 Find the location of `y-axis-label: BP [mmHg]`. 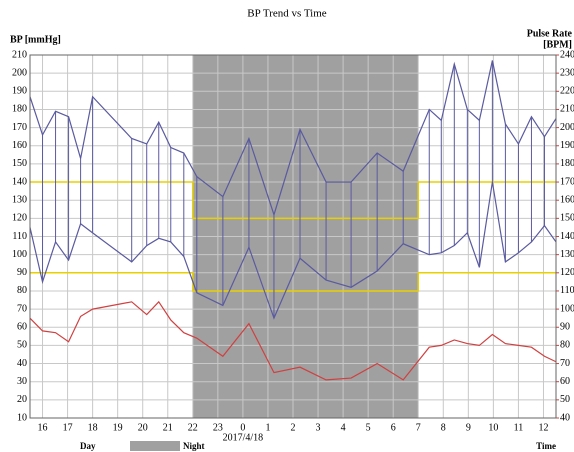

y-axis-label: BP [mmHg] is located at coordinates (35, 39).